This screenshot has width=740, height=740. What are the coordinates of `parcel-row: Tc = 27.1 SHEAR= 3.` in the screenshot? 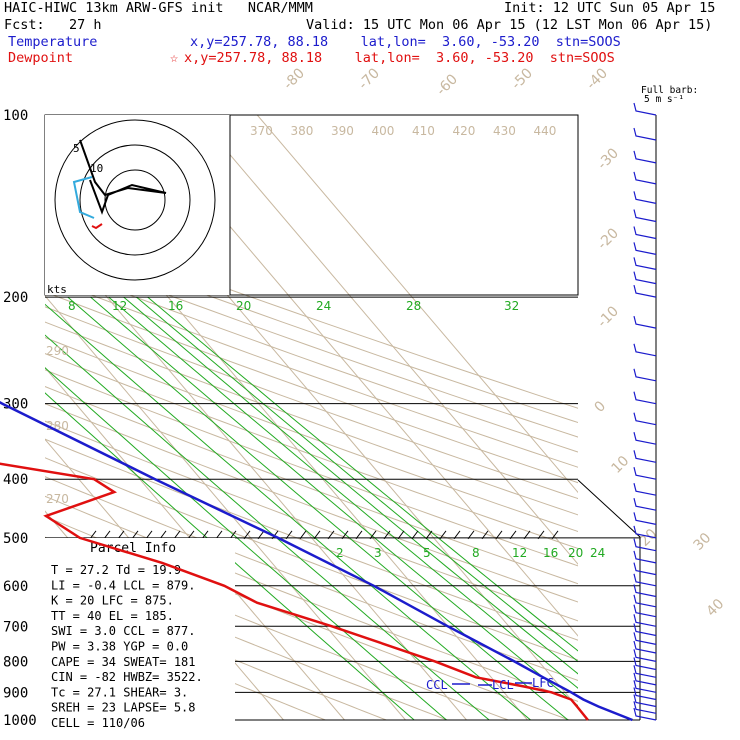 It's located at (119, 692).